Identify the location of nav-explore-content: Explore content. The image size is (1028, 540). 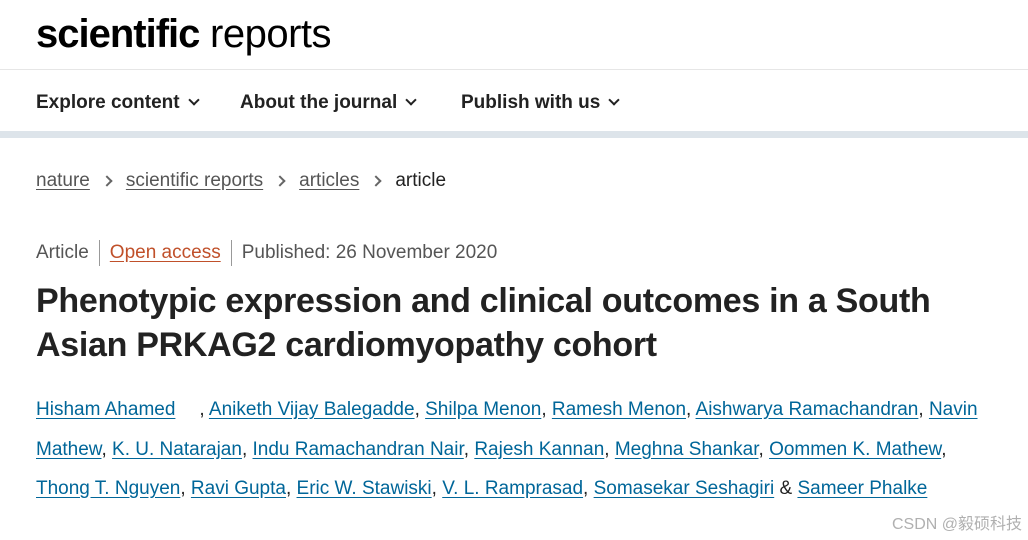
(118, 103).